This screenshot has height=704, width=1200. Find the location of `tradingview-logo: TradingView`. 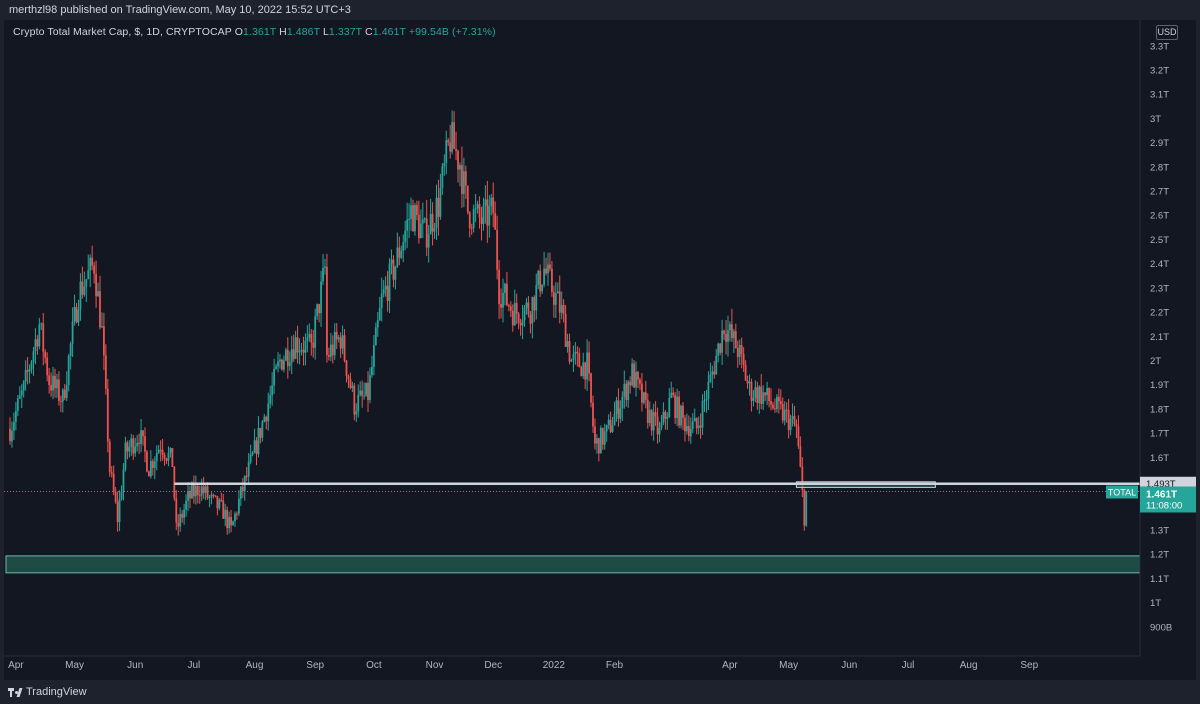

tradingview-logo: TradingView is located at coordinates (47, 692).